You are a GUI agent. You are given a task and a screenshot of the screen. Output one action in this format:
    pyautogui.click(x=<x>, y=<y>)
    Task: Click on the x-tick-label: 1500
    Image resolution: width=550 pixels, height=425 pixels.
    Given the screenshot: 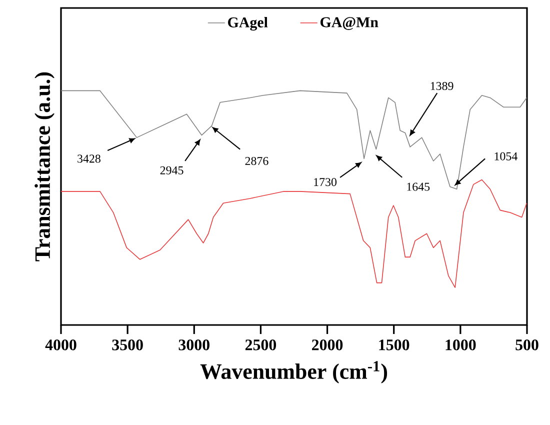 What is the action you would take?
    pyautogui.click(x=394, y=345)
    